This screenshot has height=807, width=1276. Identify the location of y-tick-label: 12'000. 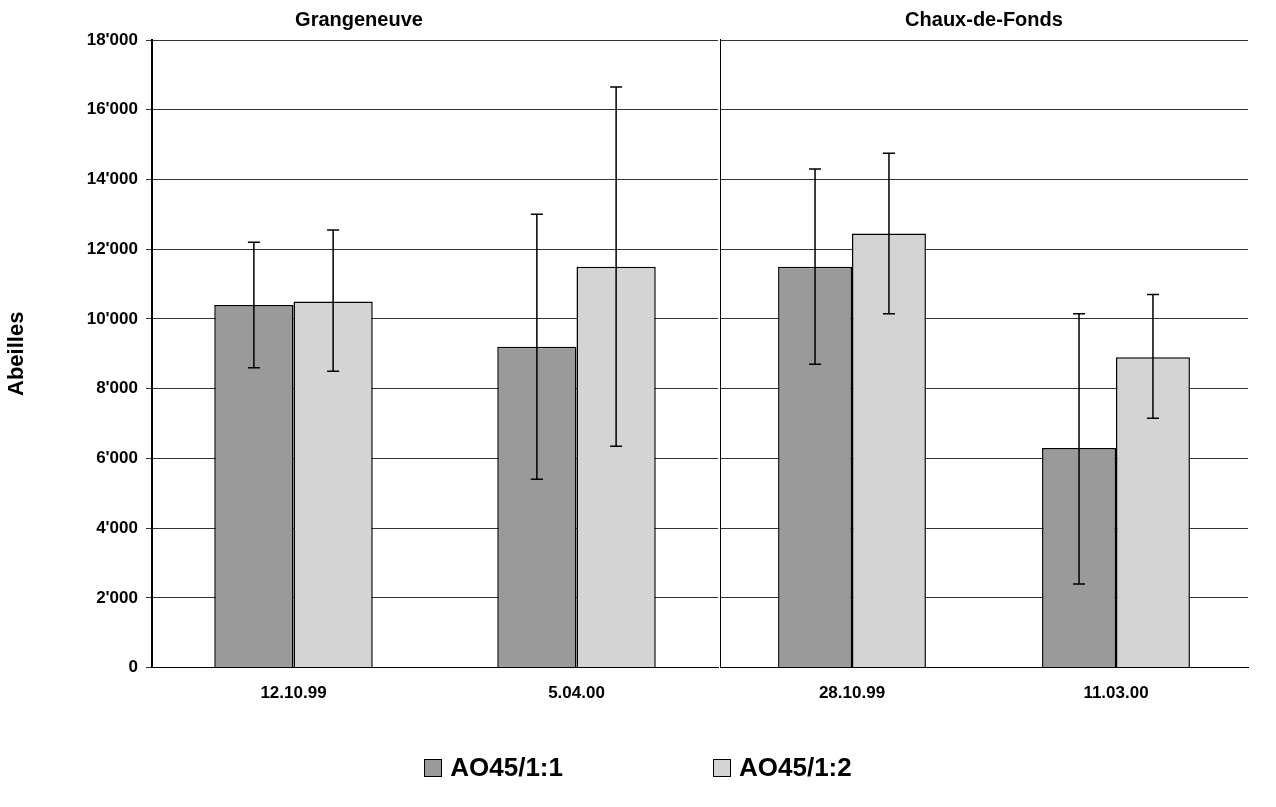
(112, 248).